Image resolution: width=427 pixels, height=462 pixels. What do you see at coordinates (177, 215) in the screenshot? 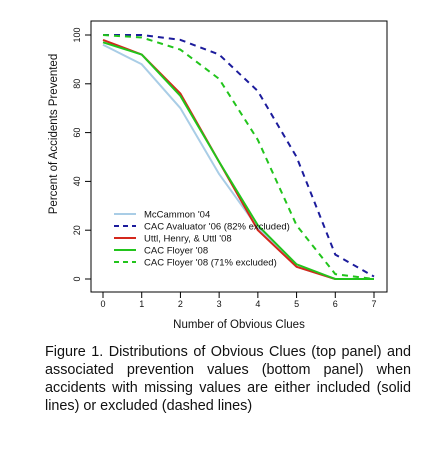
I see `legend-label: McCammon '04` at bounding box center [177, 215].